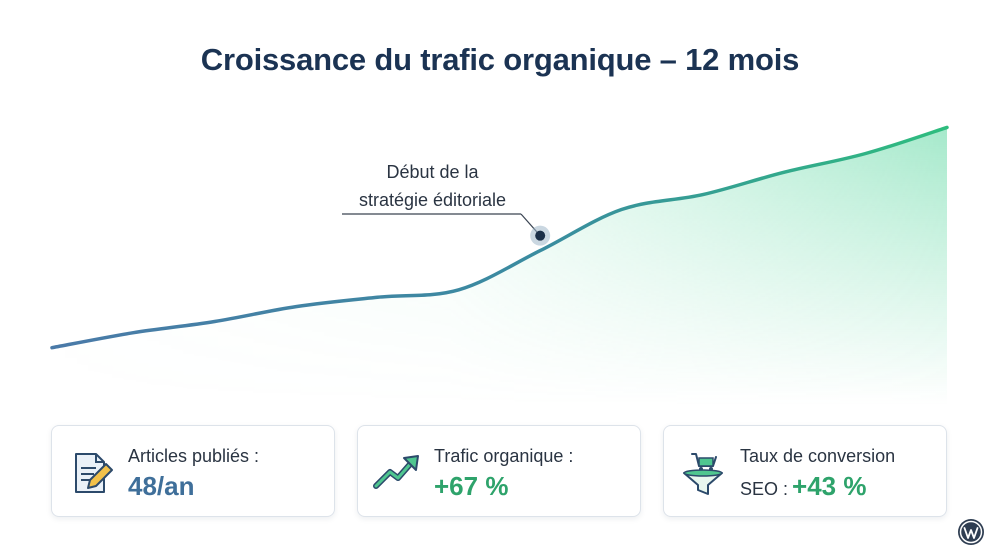 The height and width of the screenshot is (558, 1000). Describe the element at coordinates (971, 532) in the screenshot. I see `wordpress-logo` at that location.